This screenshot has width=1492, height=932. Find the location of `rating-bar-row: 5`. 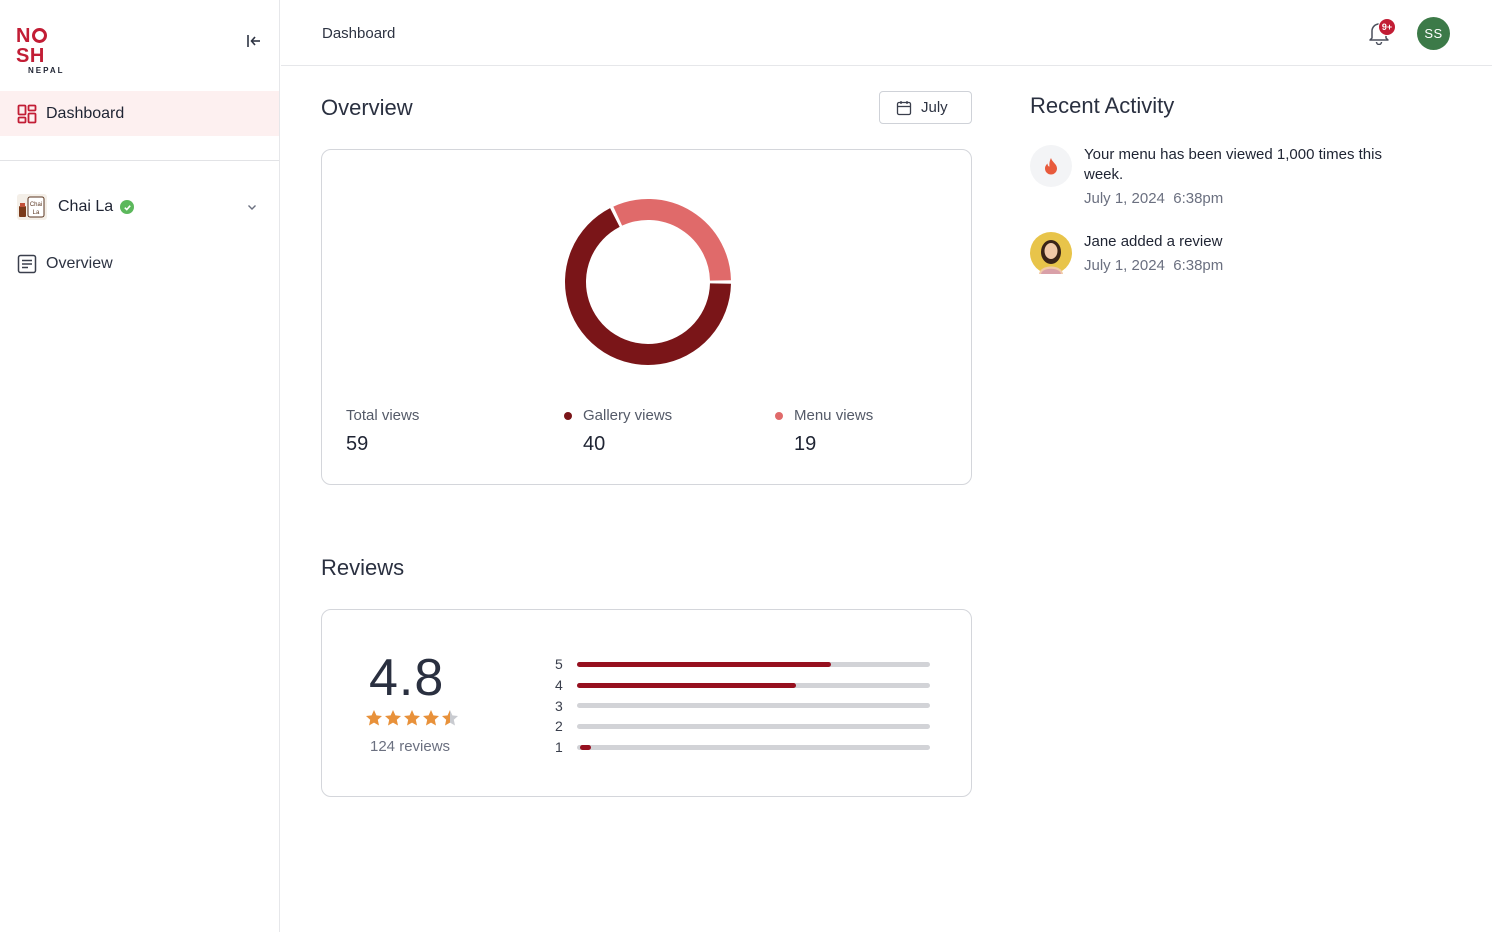

rating-bar-row: 5 is located at coordinates (742, 664).